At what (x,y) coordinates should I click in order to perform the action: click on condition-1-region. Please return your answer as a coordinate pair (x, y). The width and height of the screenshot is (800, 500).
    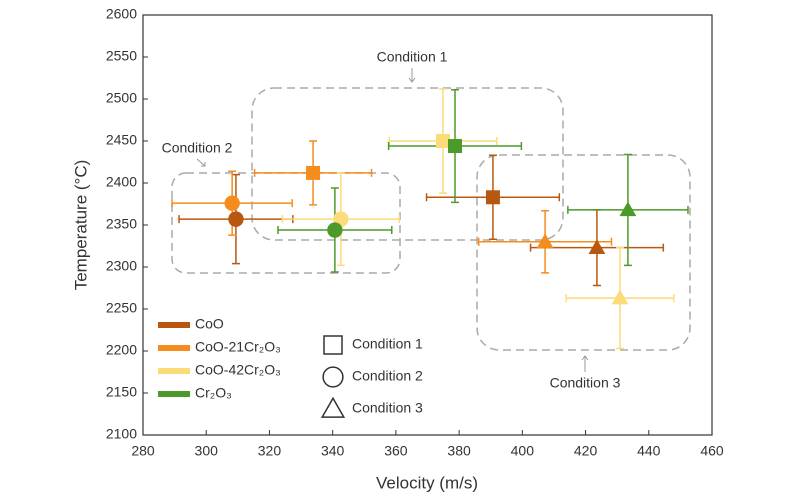
    Looking at the image, I should click on (407, 164).